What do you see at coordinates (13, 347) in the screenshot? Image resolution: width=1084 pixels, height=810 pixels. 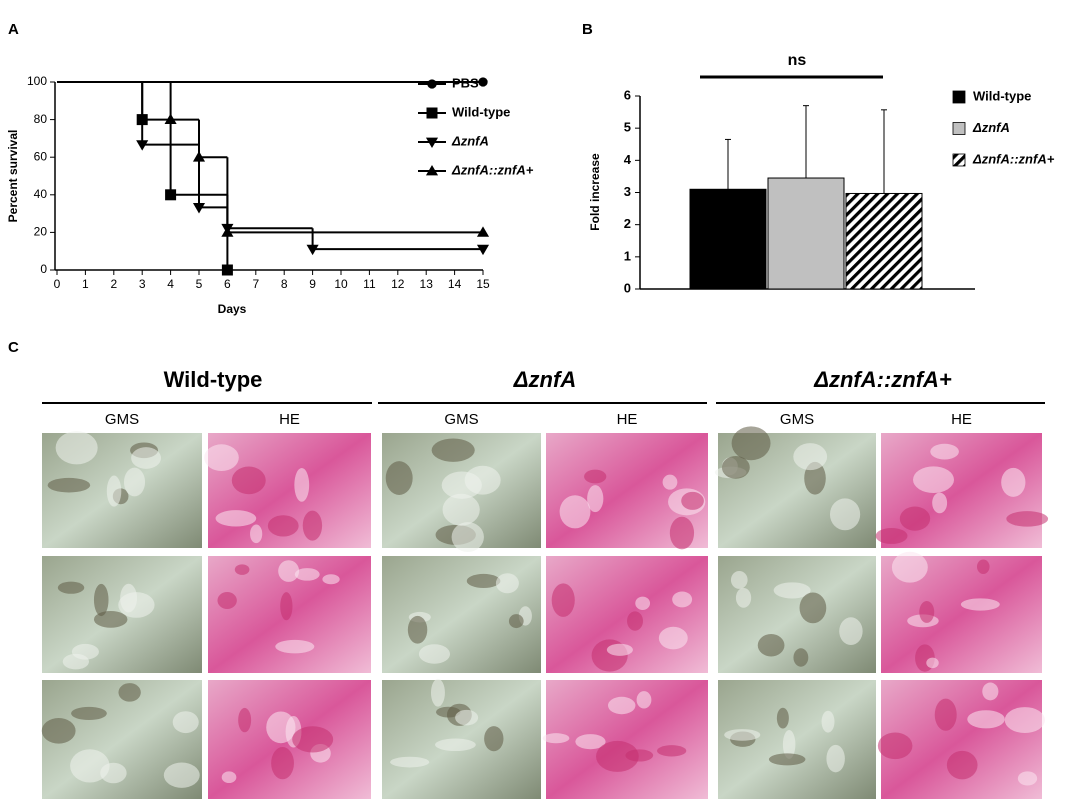 I see `panel-label: C` at bounding box center [13, 347].